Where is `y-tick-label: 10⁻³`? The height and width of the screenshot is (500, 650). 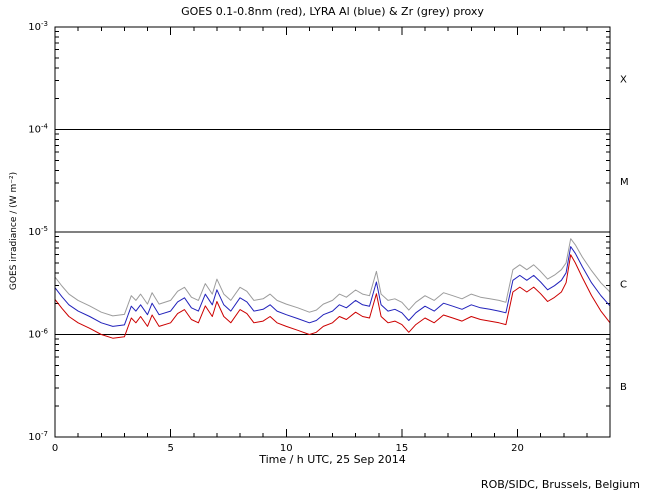 y-tick-label: 10⁻³ is located at coordinates (38, 26).